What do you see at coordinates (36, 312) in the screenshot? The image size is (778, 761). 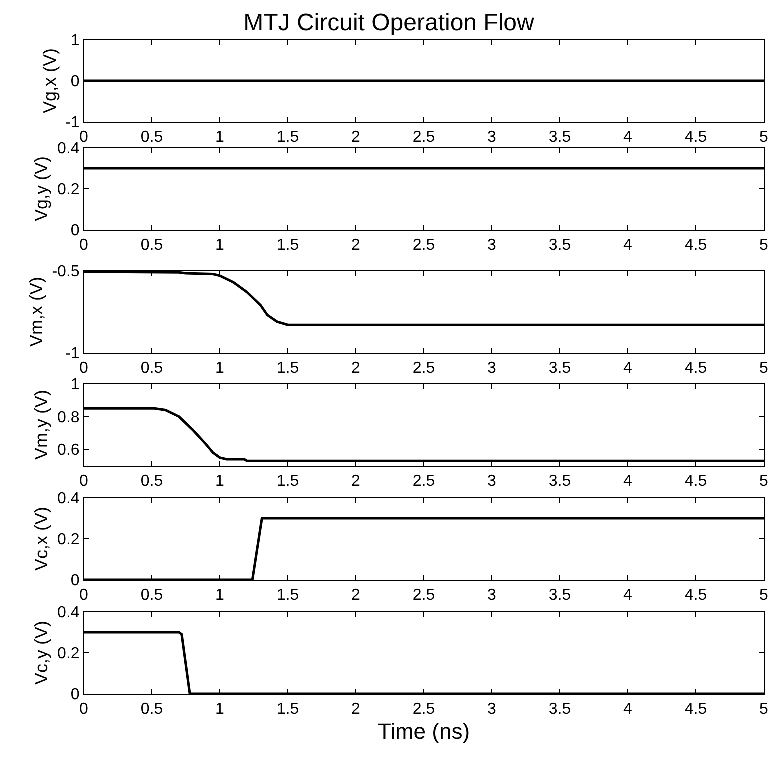 I see `y-axis-title: Vm,x (V)` at bounding box center [36, 312].